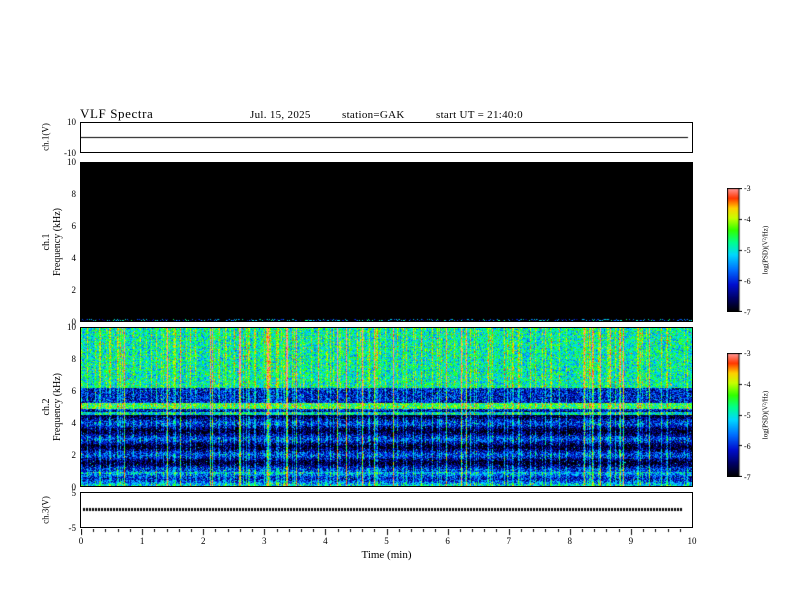  Describe the element at coordinates (692, 541) in the screenshot. I see `x-tick-label: 10` at that location.